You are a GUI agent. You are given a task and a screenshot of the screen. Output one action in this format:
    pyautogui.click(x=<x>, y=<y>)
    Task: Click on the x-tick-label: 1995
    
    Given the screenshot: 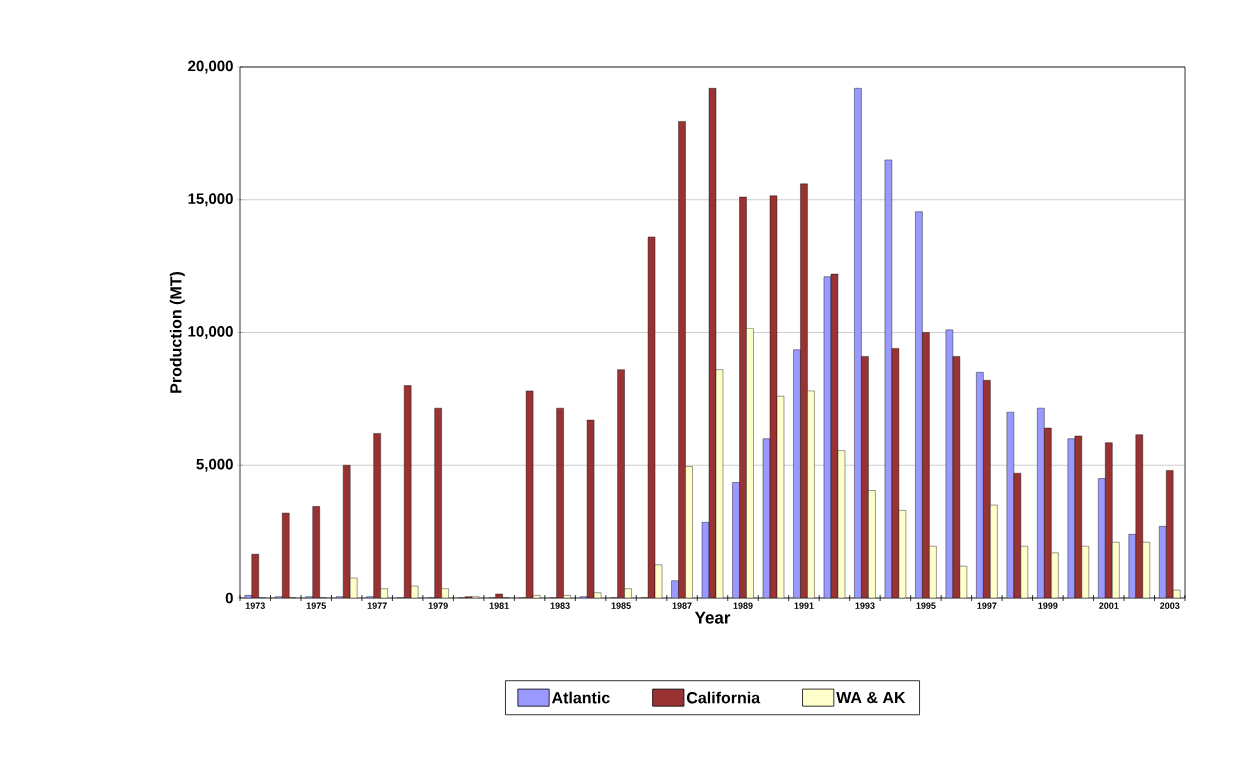 What is the action you would take?
    pyautogui.click(x=926, y=605)
    